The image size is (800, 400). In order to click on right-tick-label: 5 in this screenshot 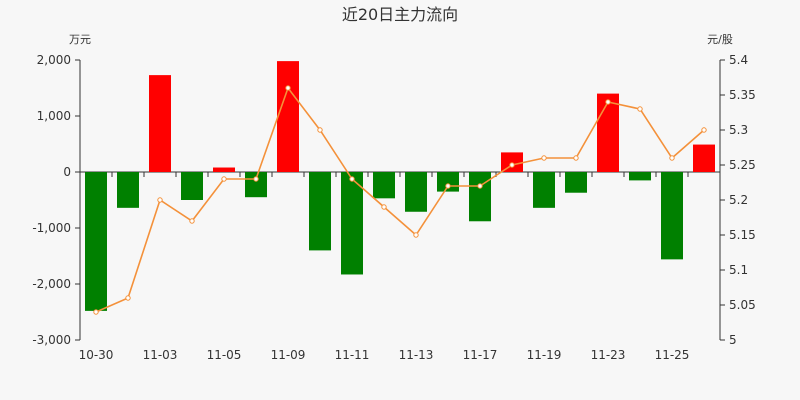, I will do `click(733, 340)`.